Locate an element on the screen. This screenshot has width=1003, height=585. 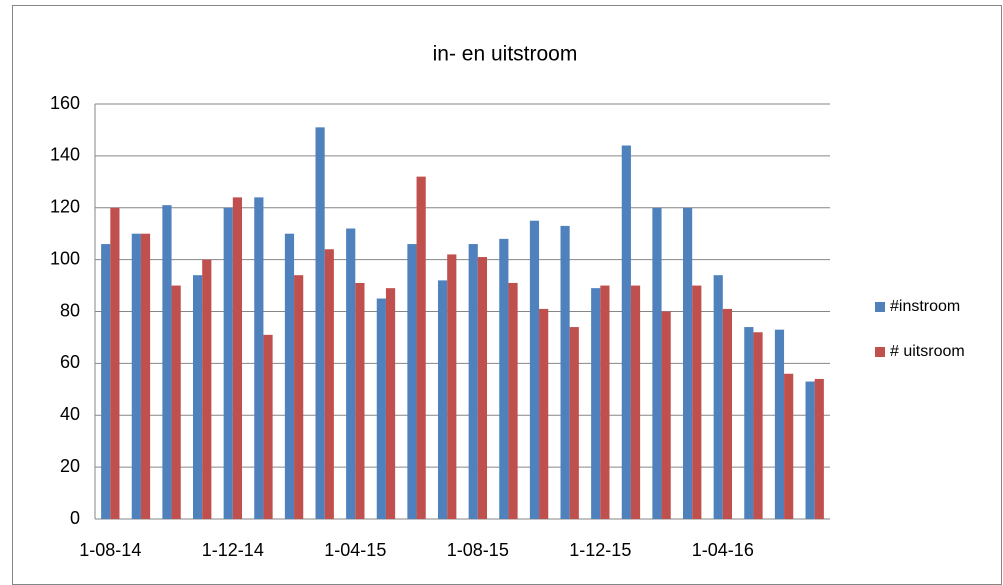
x-tick-label: 1-12-14 is located at coordinates (233, 550).